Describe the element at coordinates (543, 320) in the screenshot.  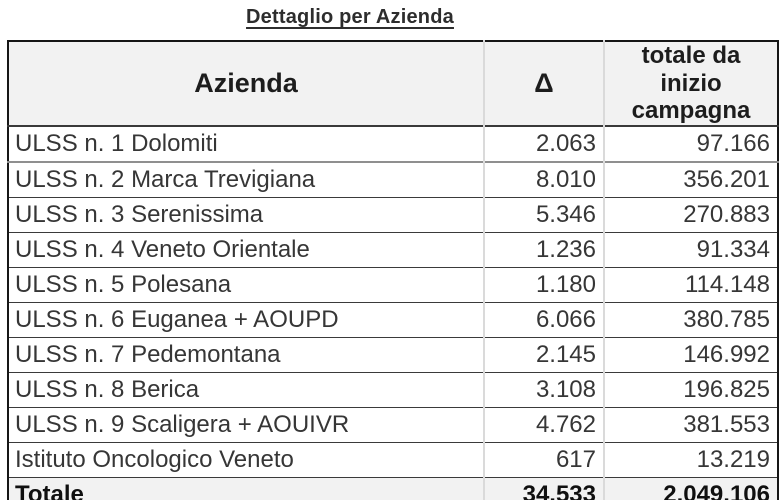
I see `cell-delta: 6.066` at that location.